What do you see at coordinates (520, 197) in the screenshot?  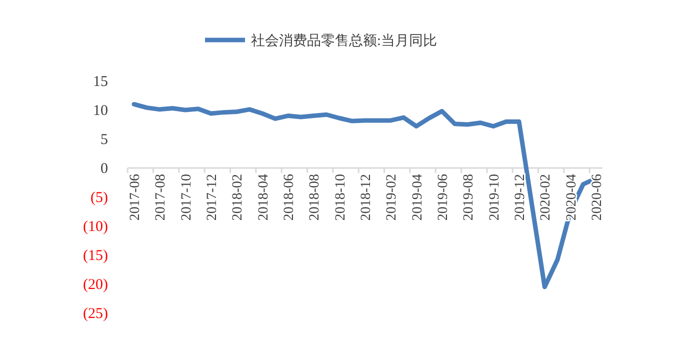 I see `x-tick-label: 2019-12` at bounding box center [520, 197].